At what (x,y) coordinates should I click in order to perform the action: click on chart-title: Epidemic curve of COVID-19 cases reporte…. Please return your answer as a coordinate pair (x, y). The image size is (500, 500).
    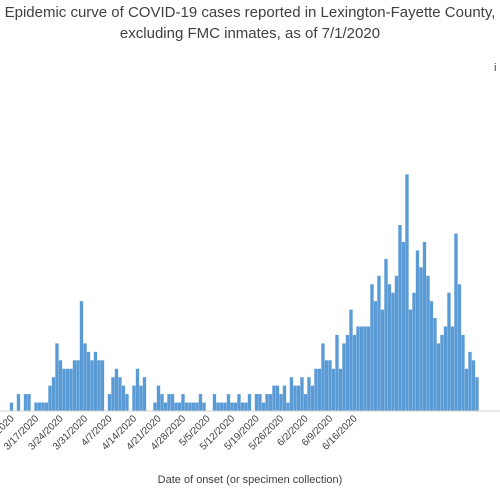
    Looking at the image, I should click on (250, 23).